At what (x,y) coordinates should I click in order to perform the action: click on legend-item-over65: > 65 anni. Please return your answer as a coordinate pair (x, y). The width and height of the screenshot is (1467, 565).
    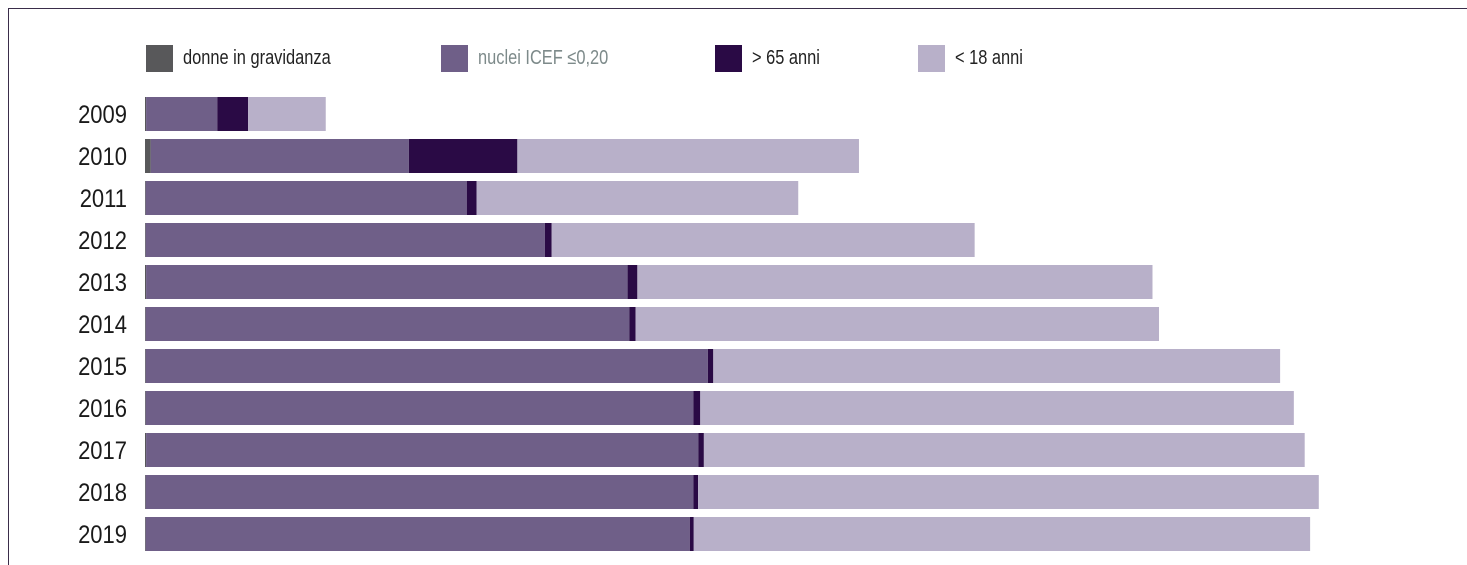
    Looking at the image, I should click on (775, 58).